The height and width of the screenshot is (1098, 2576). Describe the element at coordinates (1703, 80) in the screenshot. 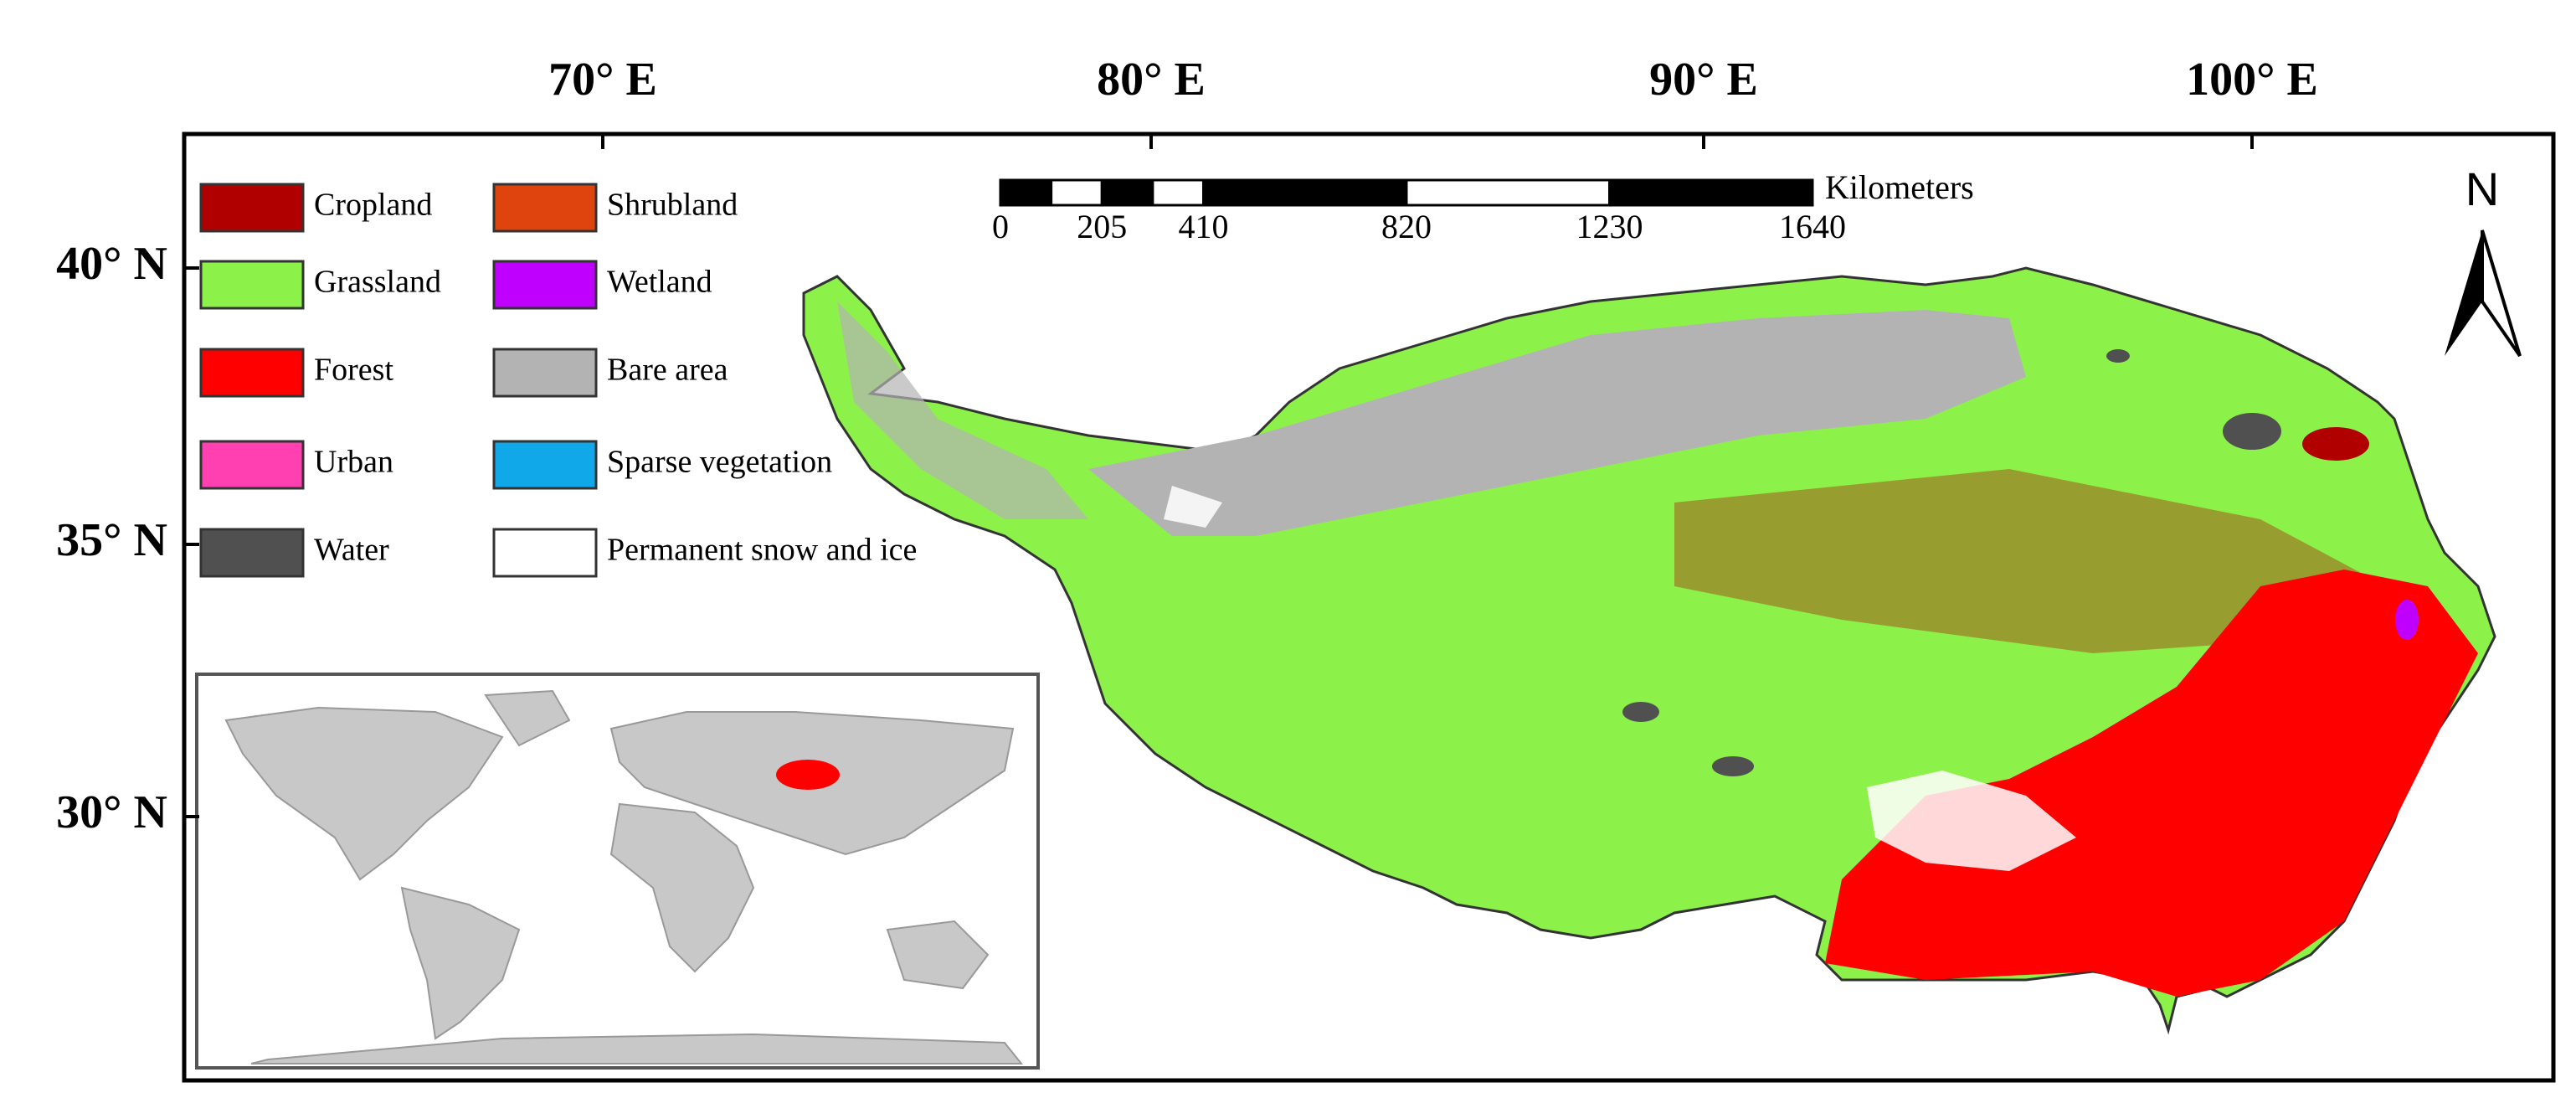

I see `longitude-label: 90° E` at that location.